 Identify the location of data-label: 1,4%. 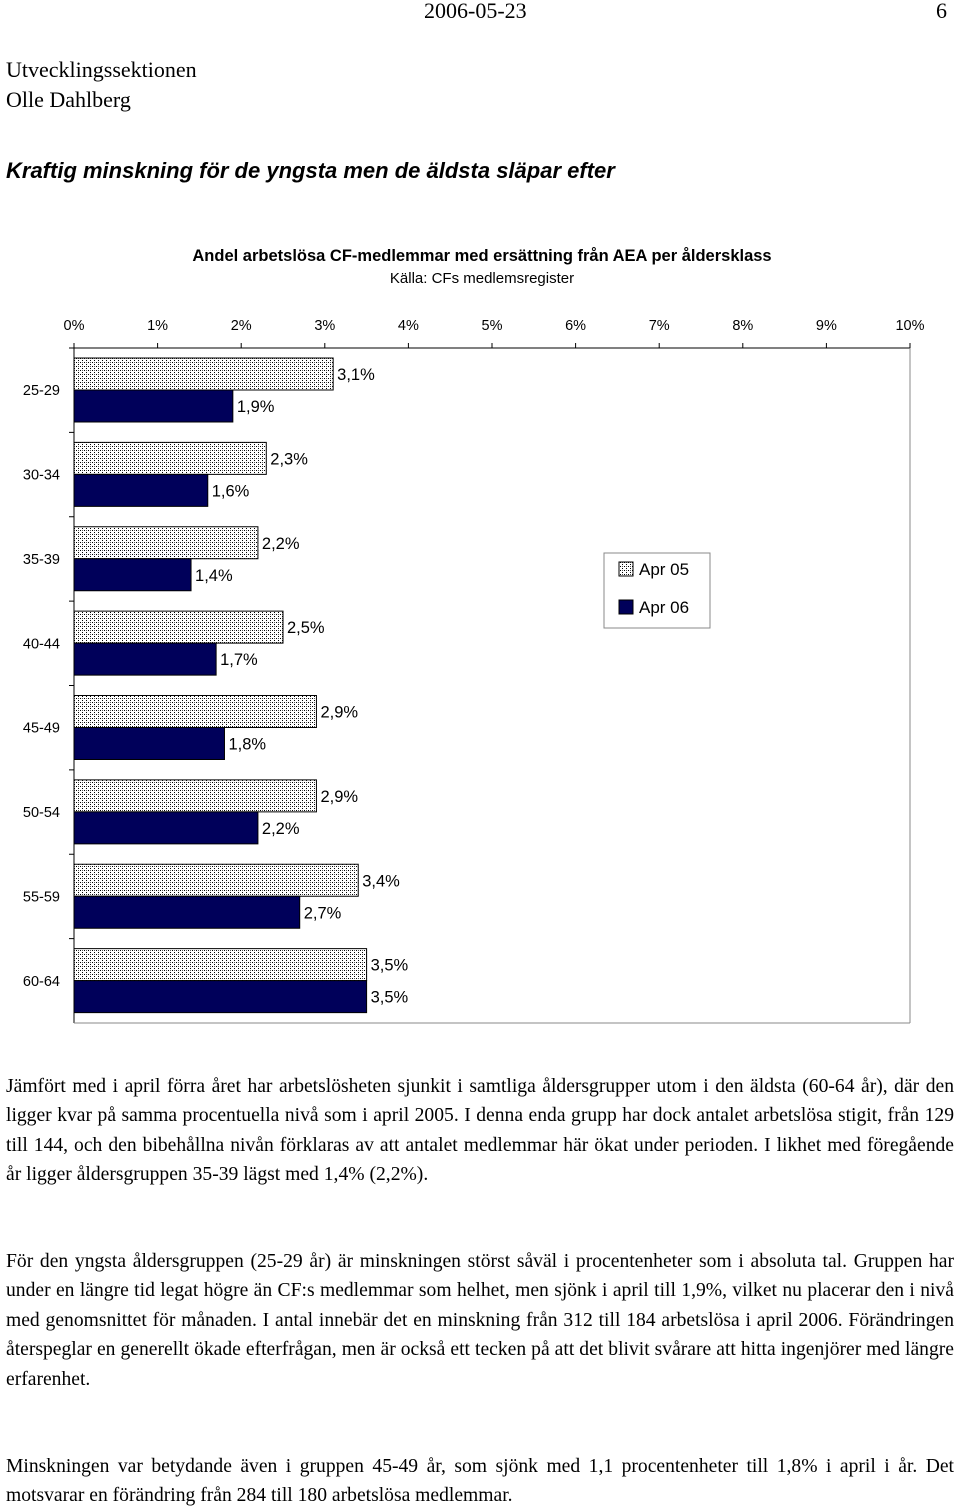
(214, 576).